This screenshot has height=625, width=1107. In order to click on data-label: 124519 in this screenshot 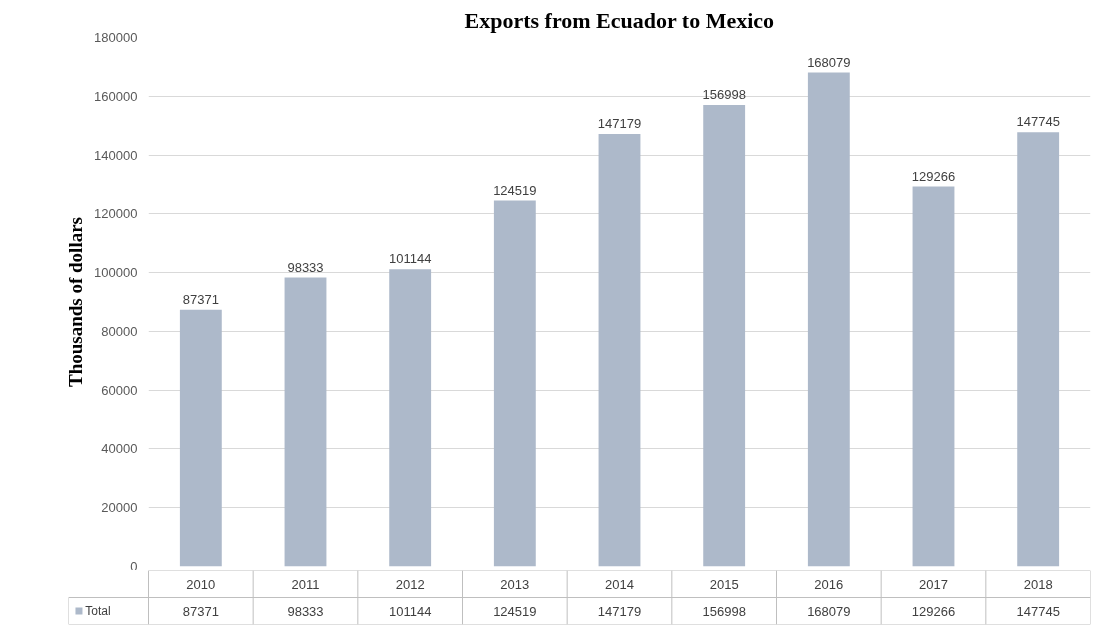, I will do `click(515, 611)`.